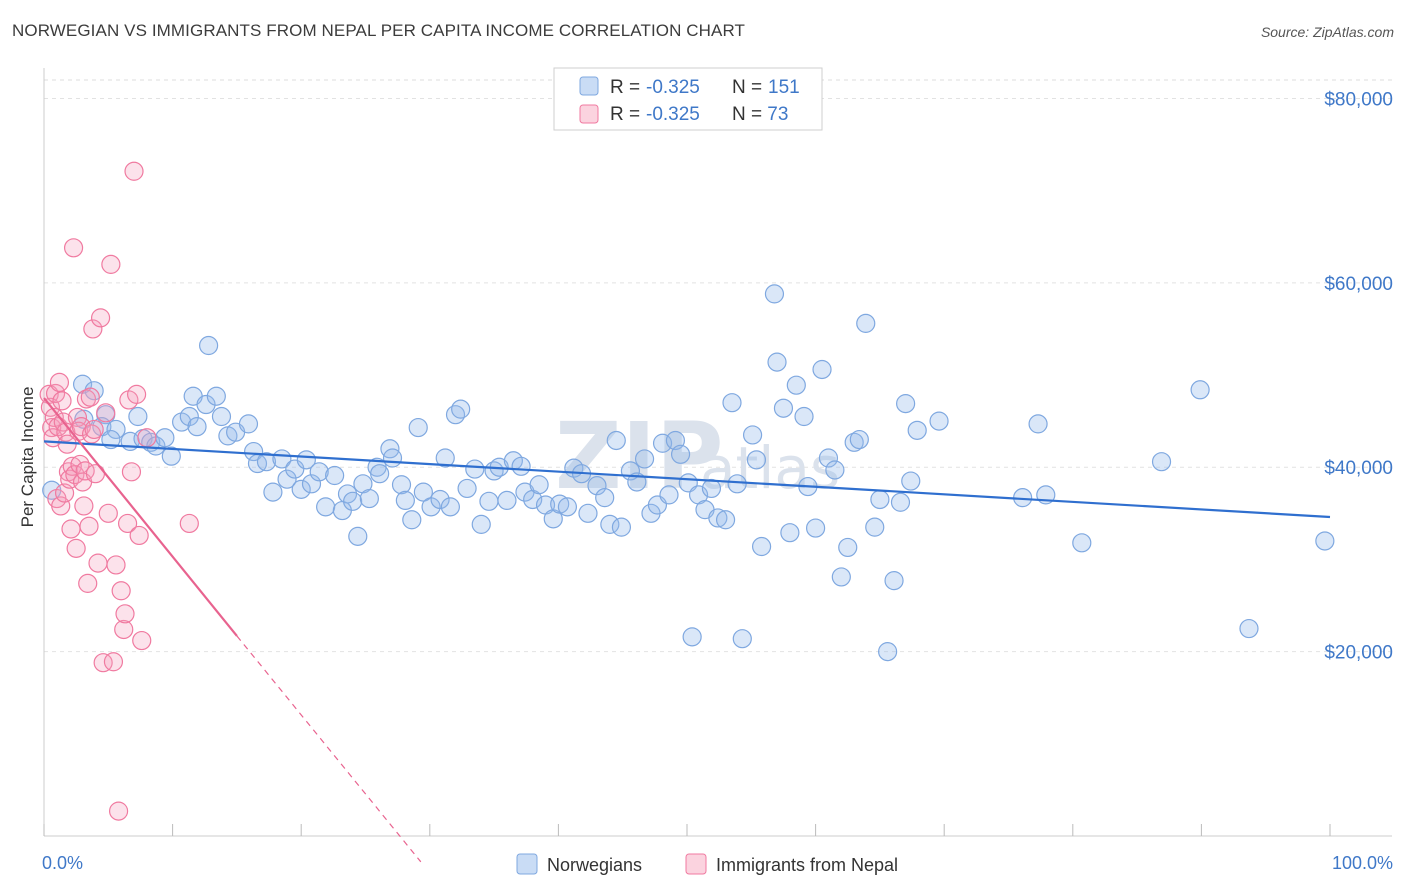  Describe the element at coordinates (696, 864) in the screenshot. I see `legend-swatch-nepal` at that location.